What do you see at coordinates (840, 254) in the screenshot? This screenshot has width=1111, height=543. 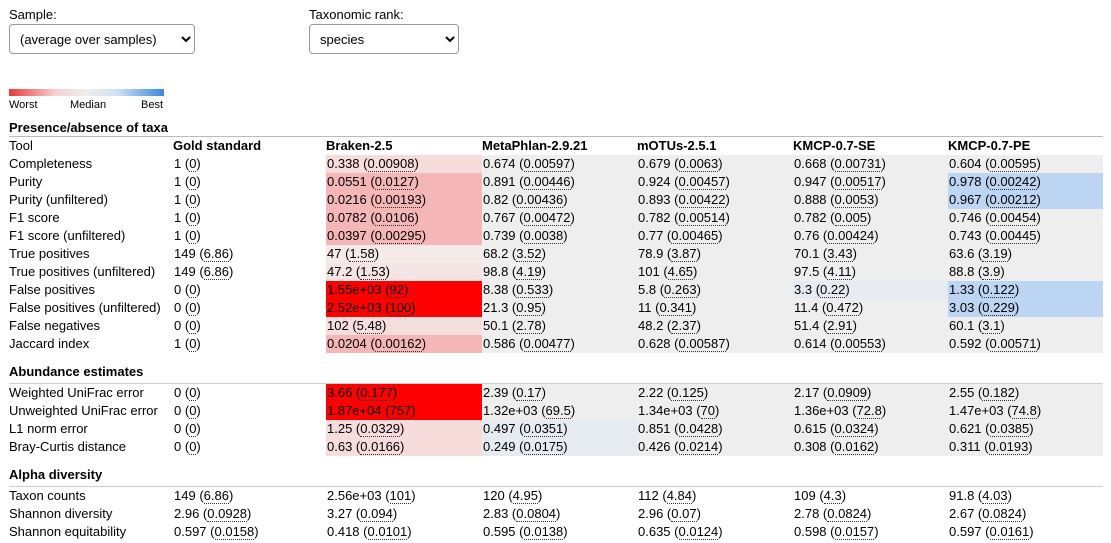 I see `std-error-value: 3.43` at bounding box center [840, 254].